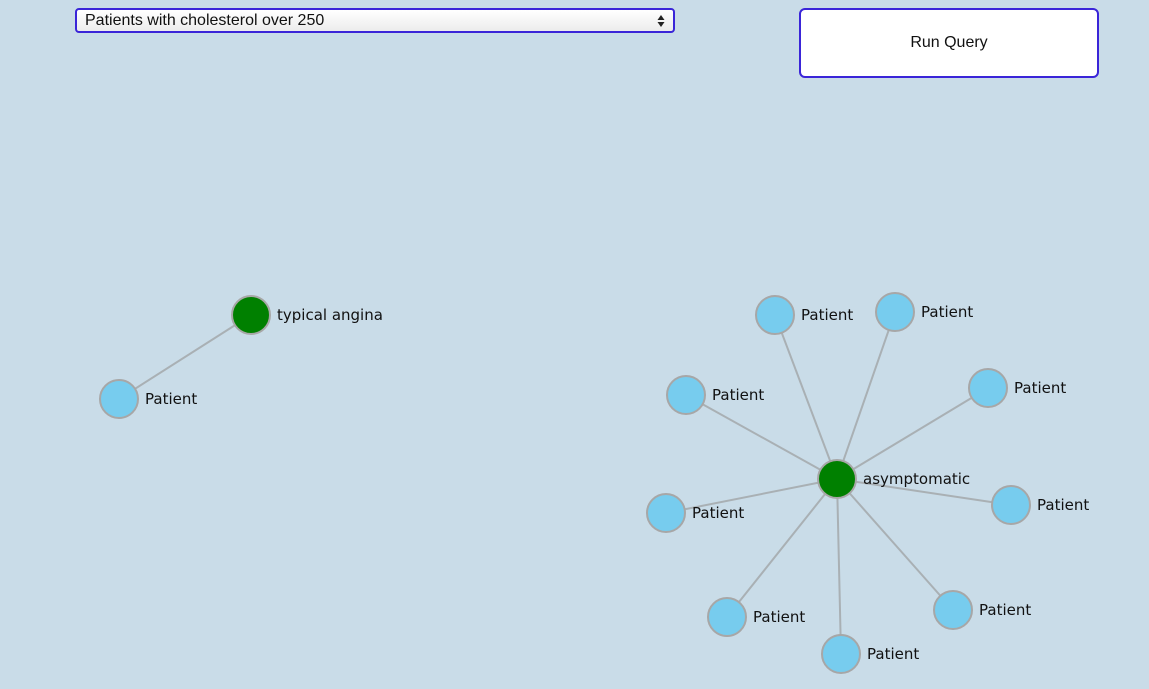 This screenshot has height=689, width=1149. Describe the element at coordinates (330, 315) in the screenshot. I see `condition-node-typical-angina-label: typical angina` at that location.